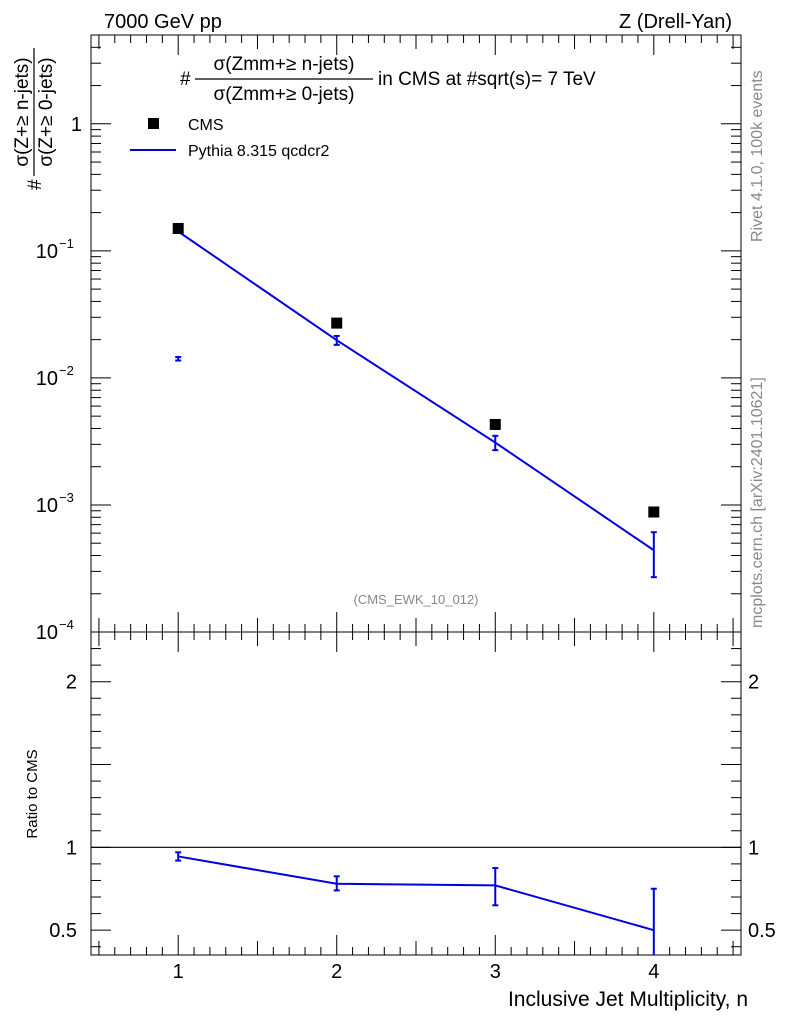 The height and width of the screenshot is (1024, 786). What do you see at coordinates (185, 79) in the screenshot?
I see `title-prefix: #` at bounding box center [185, 79].